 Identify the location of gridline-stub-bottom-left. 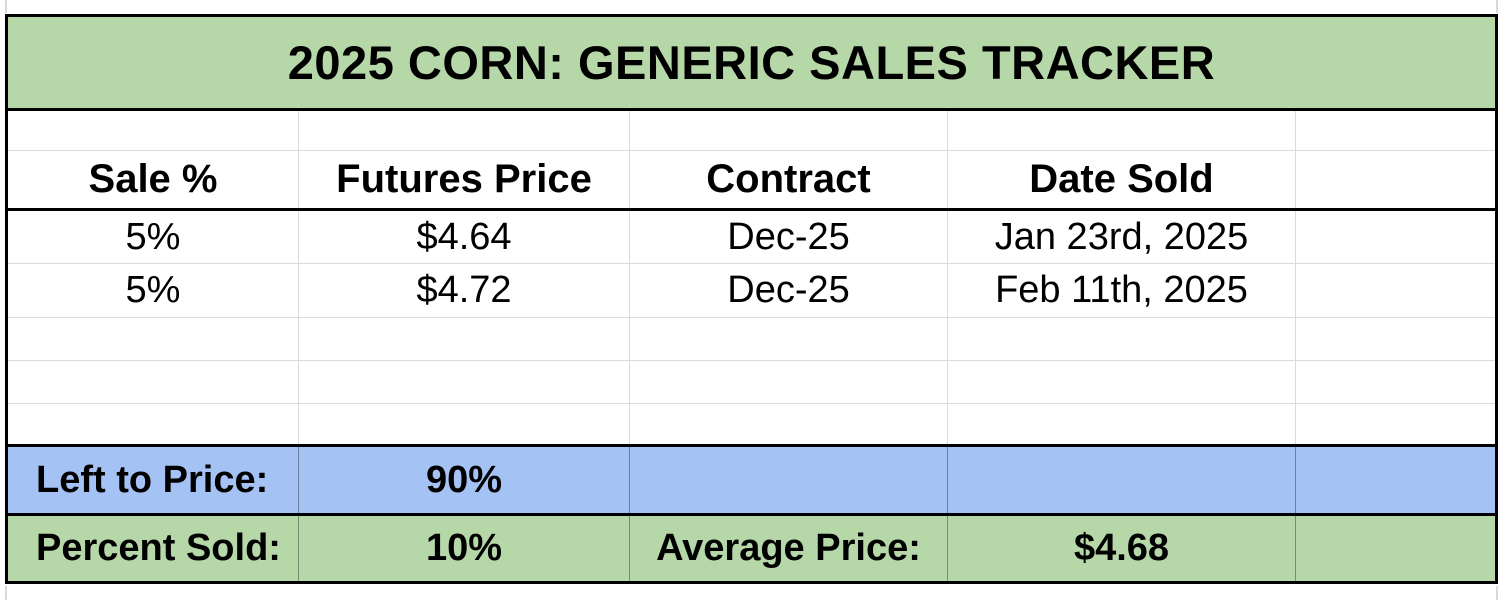
(6, 593).